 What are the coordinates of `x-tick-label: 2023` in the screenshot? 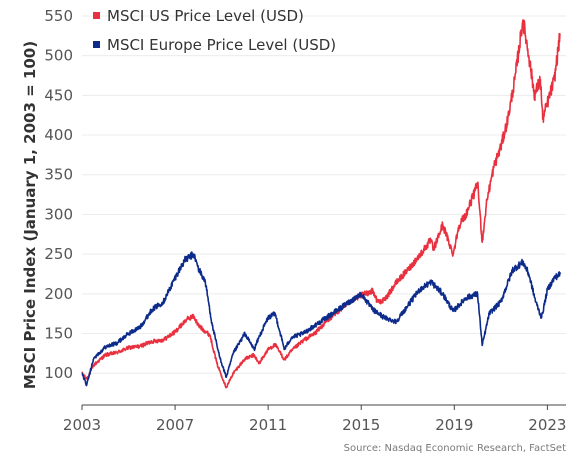 It's located at (547, 425).